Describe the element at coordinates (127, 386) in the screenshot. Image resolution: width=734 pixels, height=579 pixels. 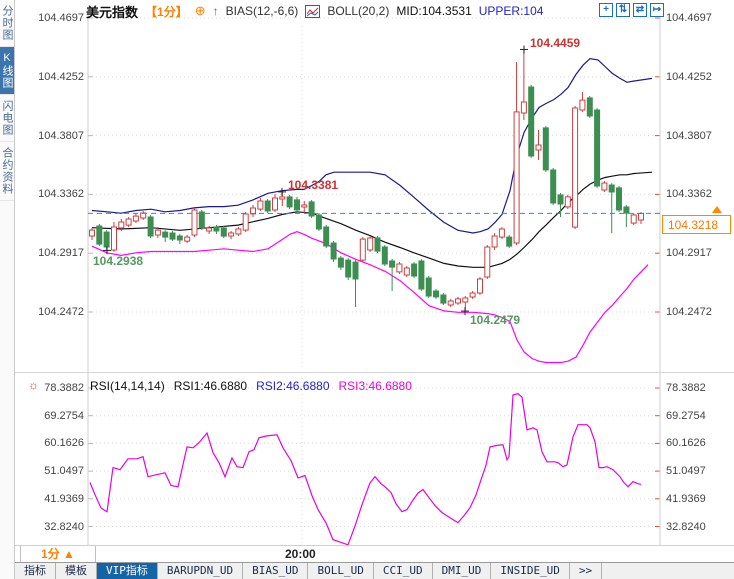
I see `rsi-title: RSI(14,14,14)` at that location.